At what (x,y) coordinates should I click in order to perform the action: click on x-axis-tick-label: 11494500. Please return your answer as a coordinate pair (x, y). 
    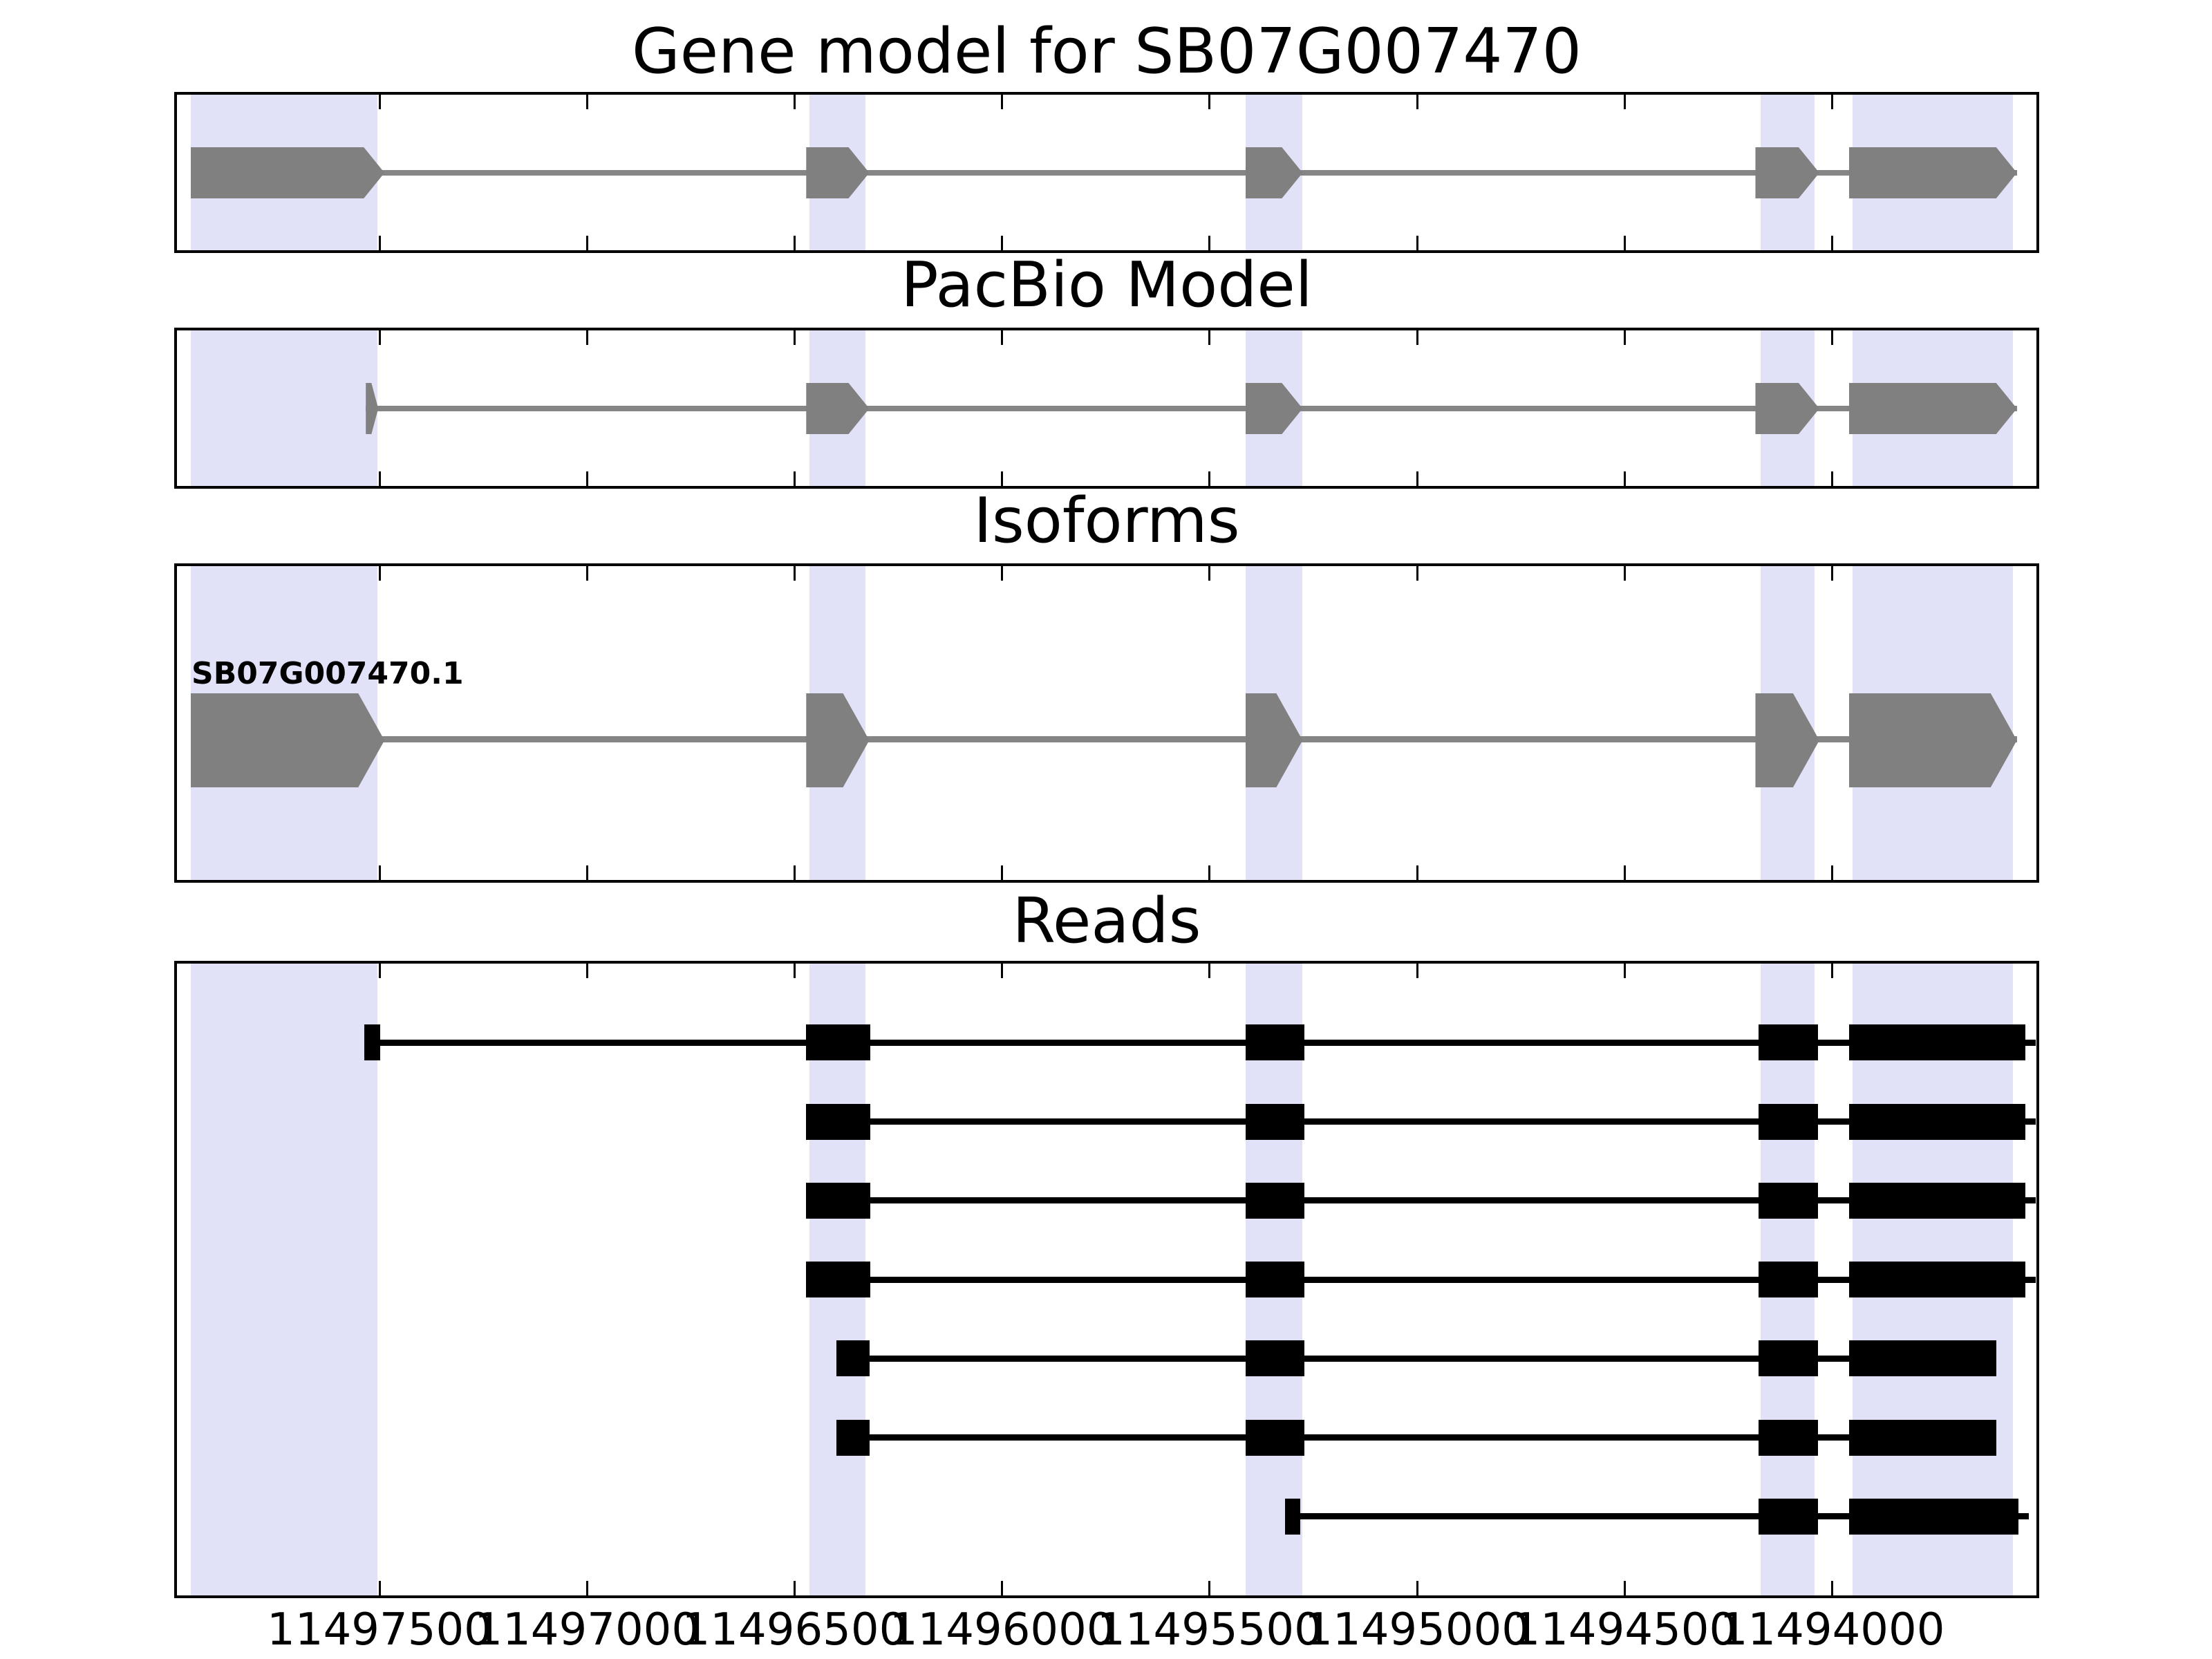
    Looking at the image, I should click on (1625, 1630).